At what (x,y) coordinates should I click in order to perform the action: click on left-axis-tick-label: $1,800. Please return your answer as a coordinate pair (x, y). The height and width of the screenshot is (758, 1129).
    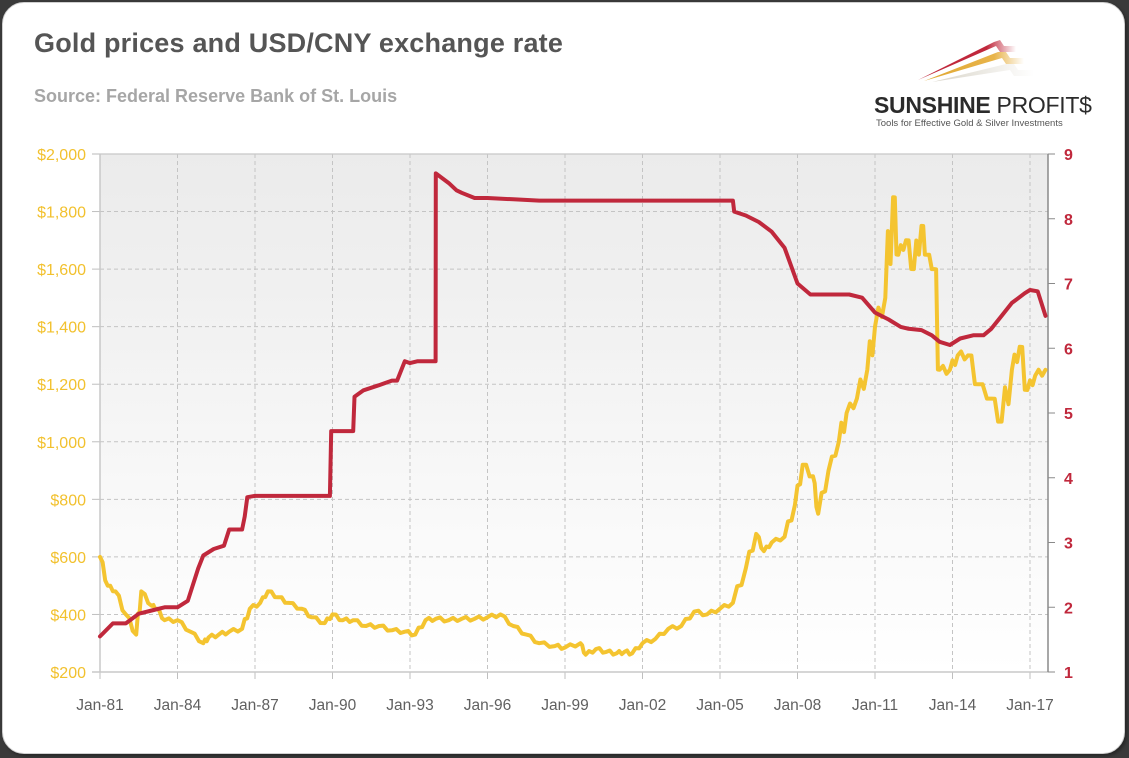
    Looking at the image, I should click on (61, 213).